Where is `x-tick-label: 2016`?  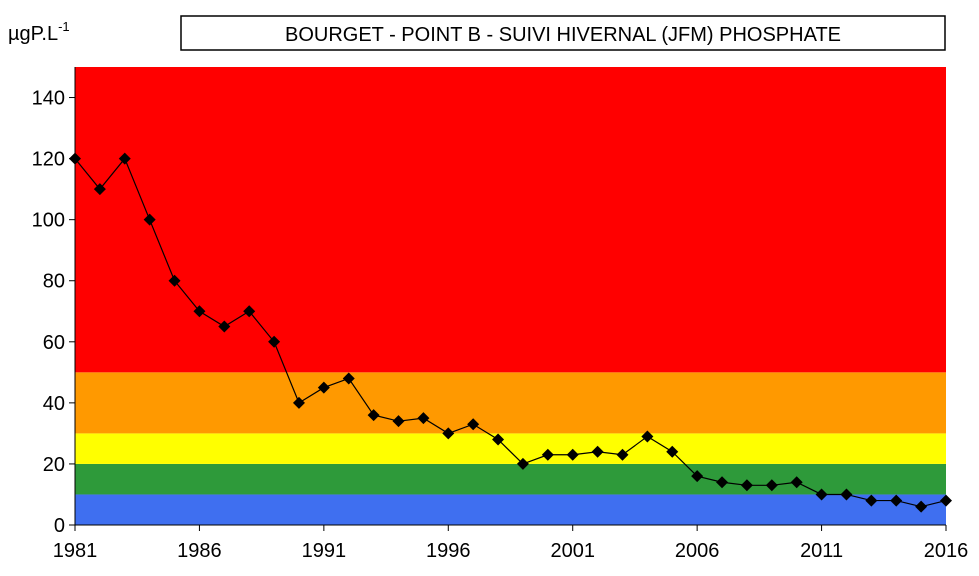 x-tick-label: 2016 is located at coordinates (946, 551).